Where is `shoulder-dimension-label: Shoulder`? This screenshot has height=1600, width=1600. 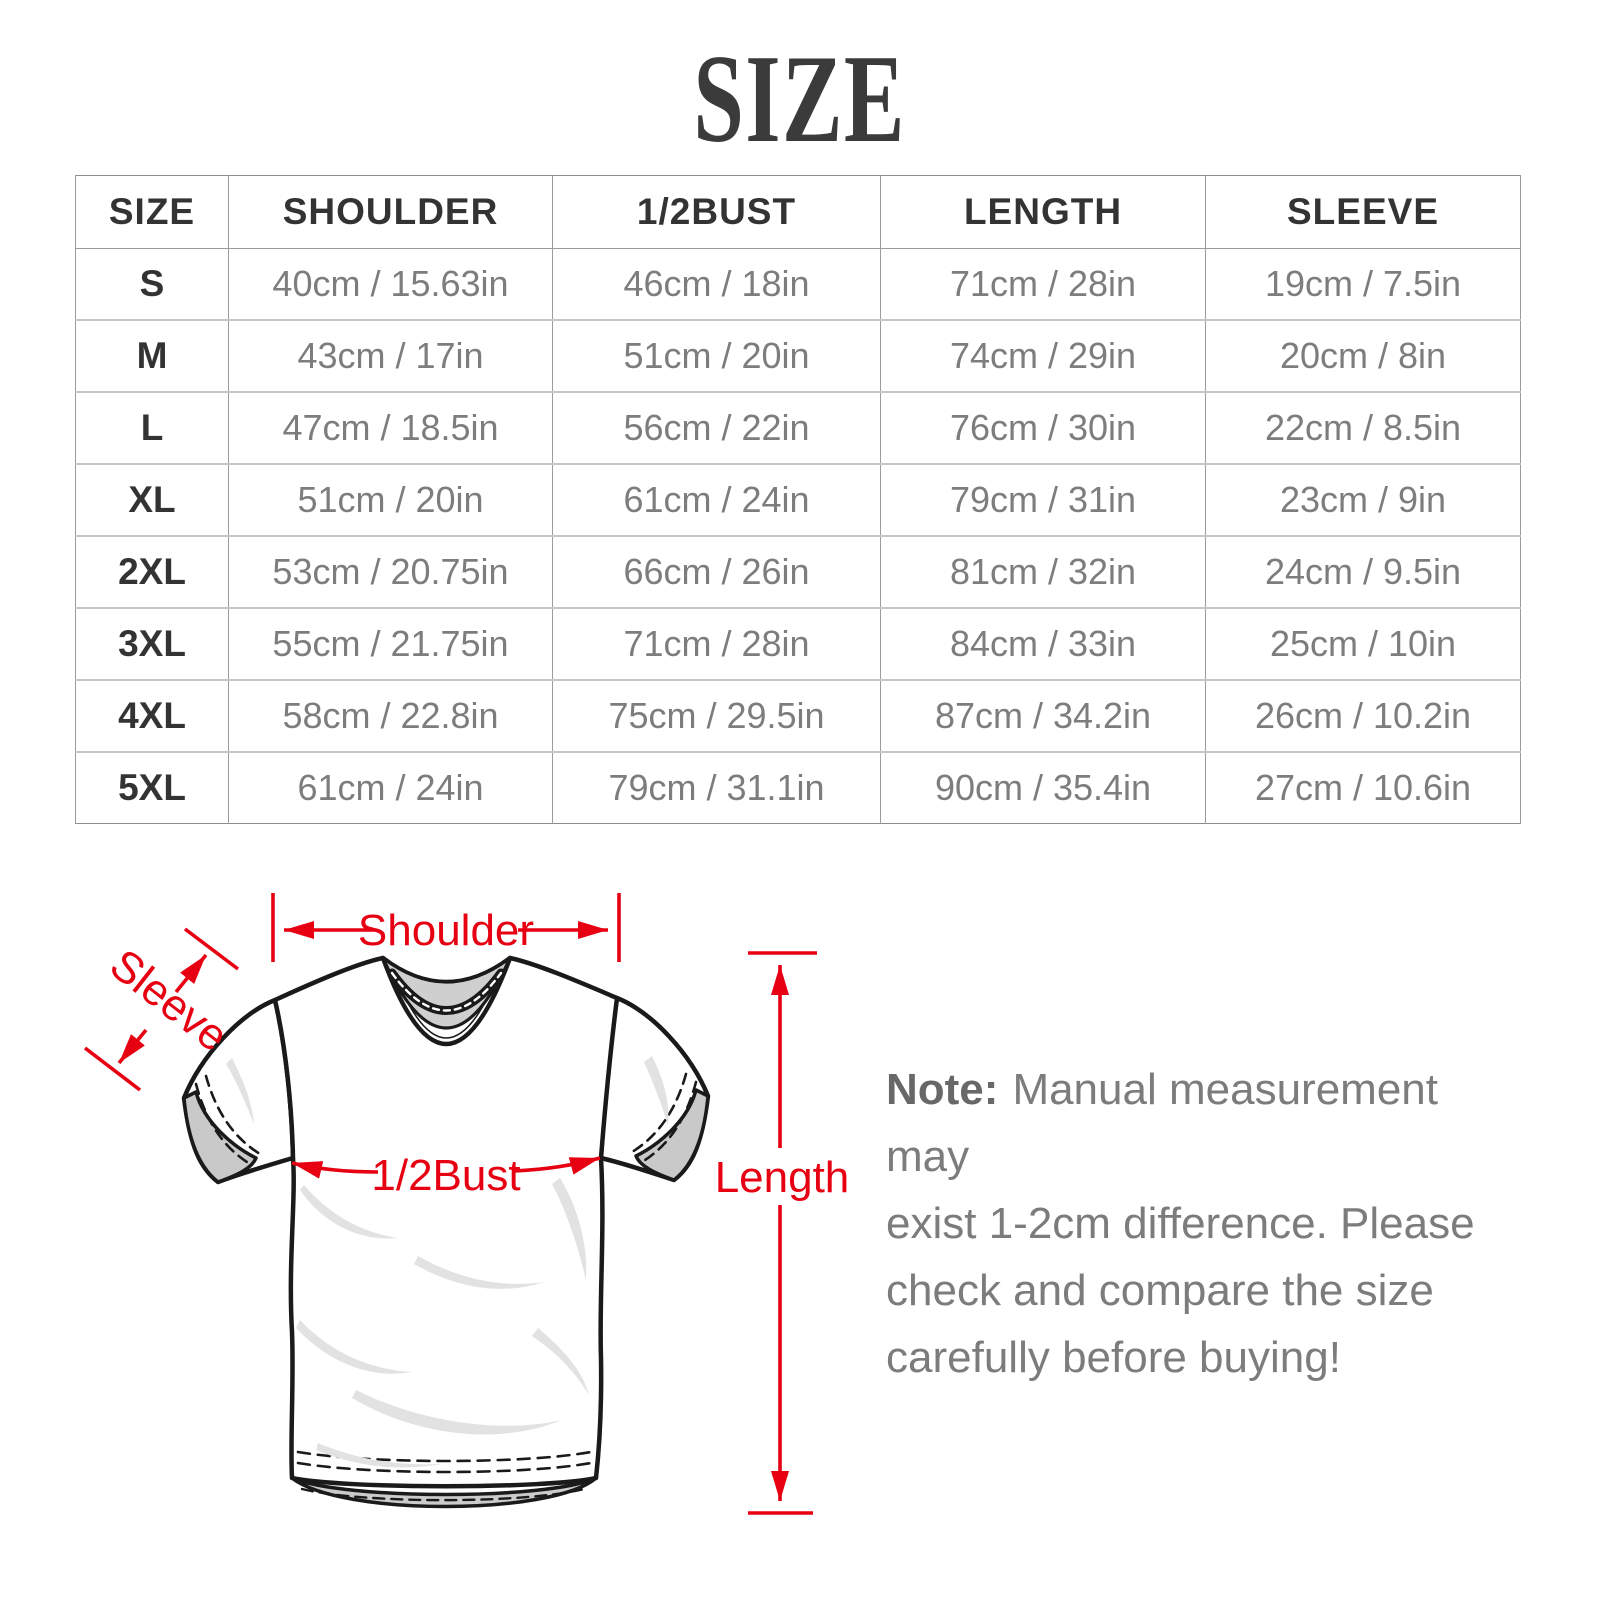 shoulder-dimension-label: Shoulder is located at coordinates (446, 930).